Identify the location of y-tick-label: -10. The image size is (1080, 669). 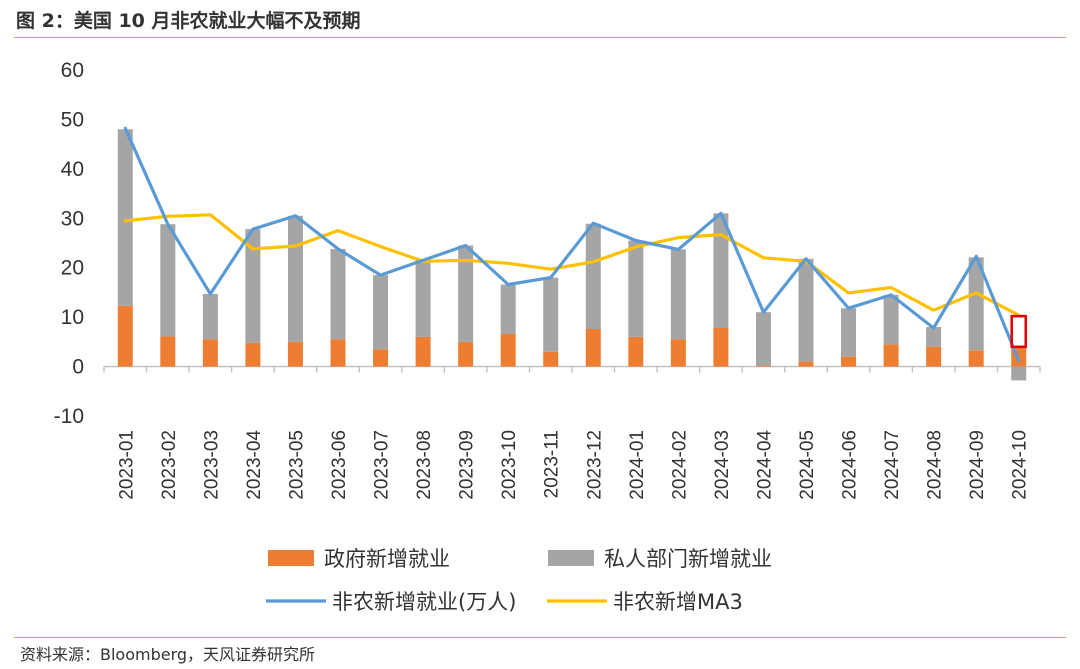
(69, 416).